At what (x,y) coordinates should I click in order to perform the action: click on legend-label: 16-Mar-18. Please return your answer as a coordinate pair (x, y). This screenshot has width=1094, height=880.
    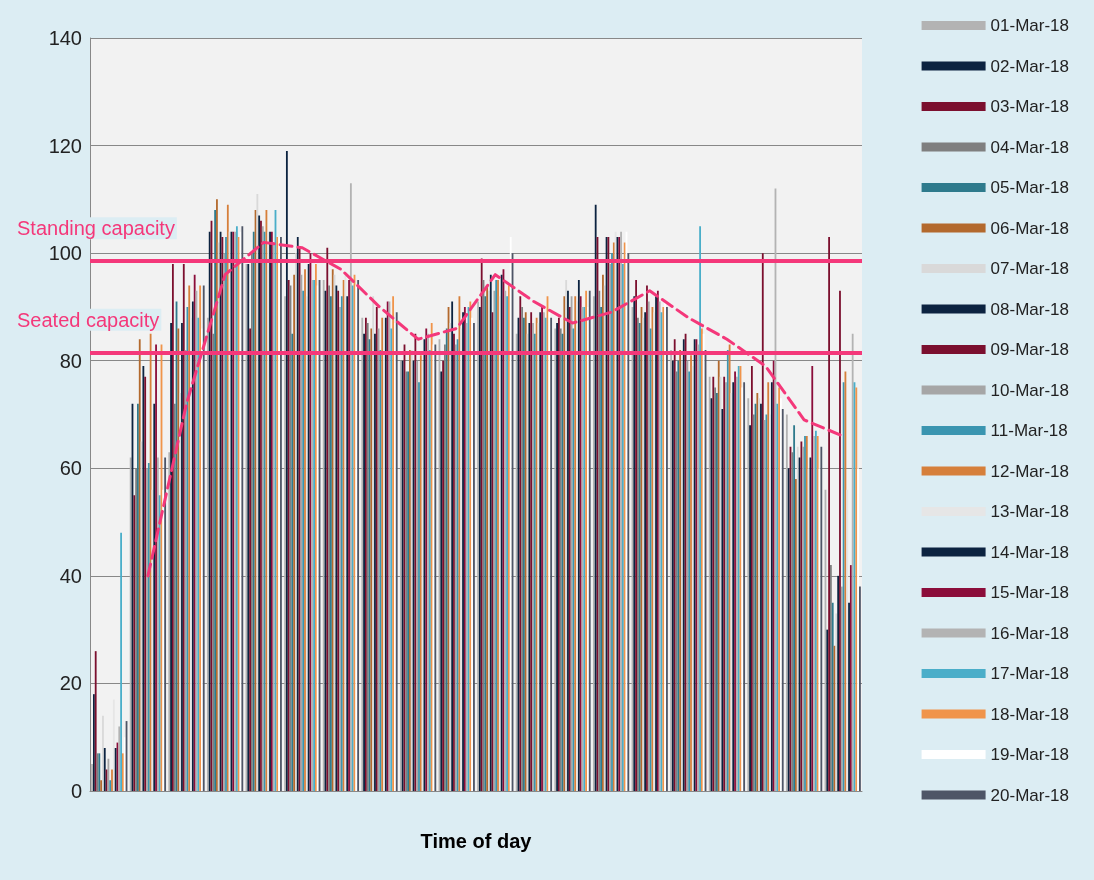
    Looking at the image, I should click on (1029, 633).